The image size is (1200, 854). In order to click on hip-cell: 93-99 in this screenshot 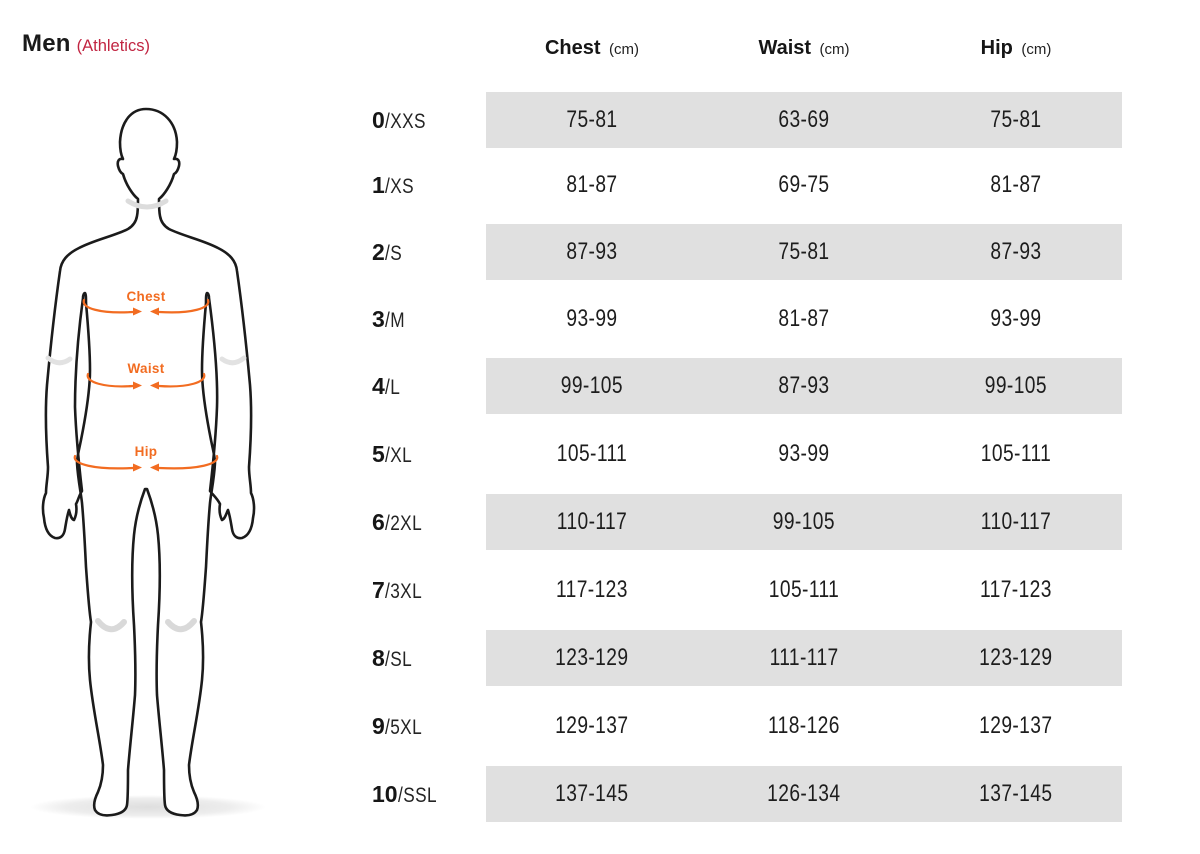, I will do `click(1016, 318)`.